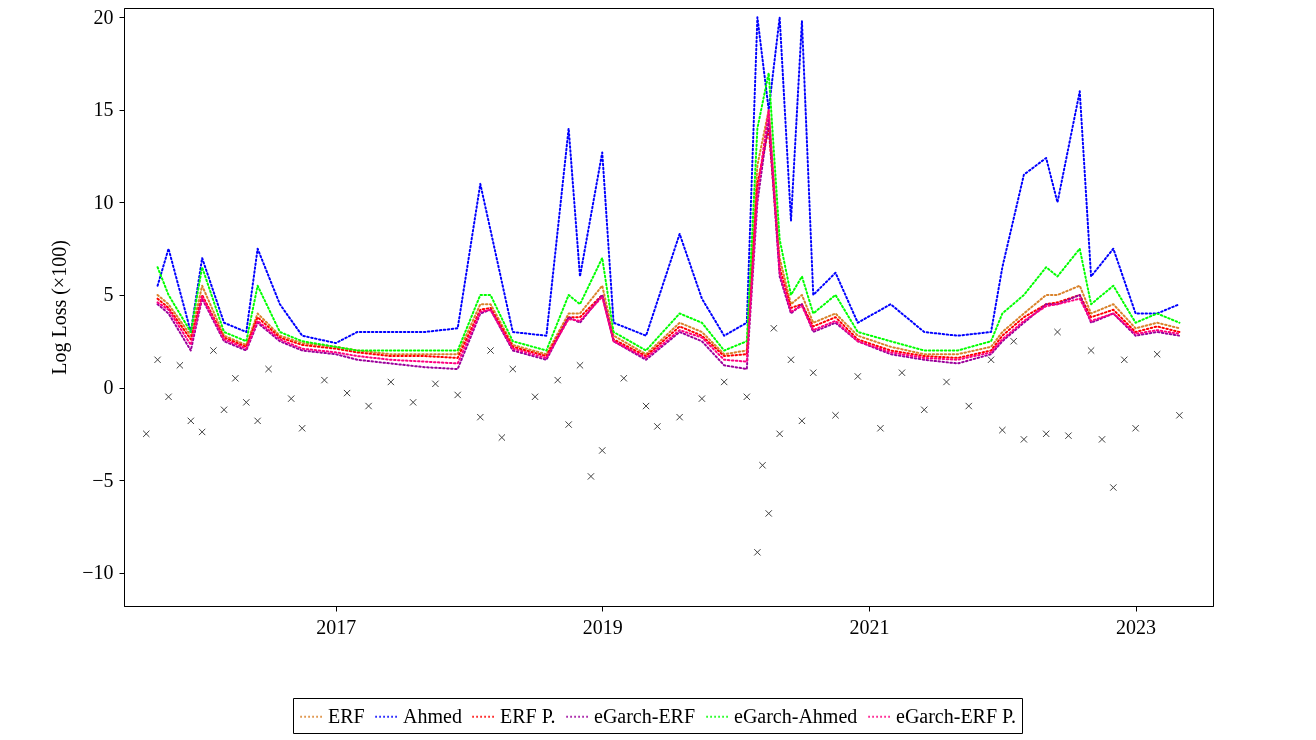 The width and height of the screenshot is (1316, 740). I want to click on y-tick-label: 20, so click(103, 16).